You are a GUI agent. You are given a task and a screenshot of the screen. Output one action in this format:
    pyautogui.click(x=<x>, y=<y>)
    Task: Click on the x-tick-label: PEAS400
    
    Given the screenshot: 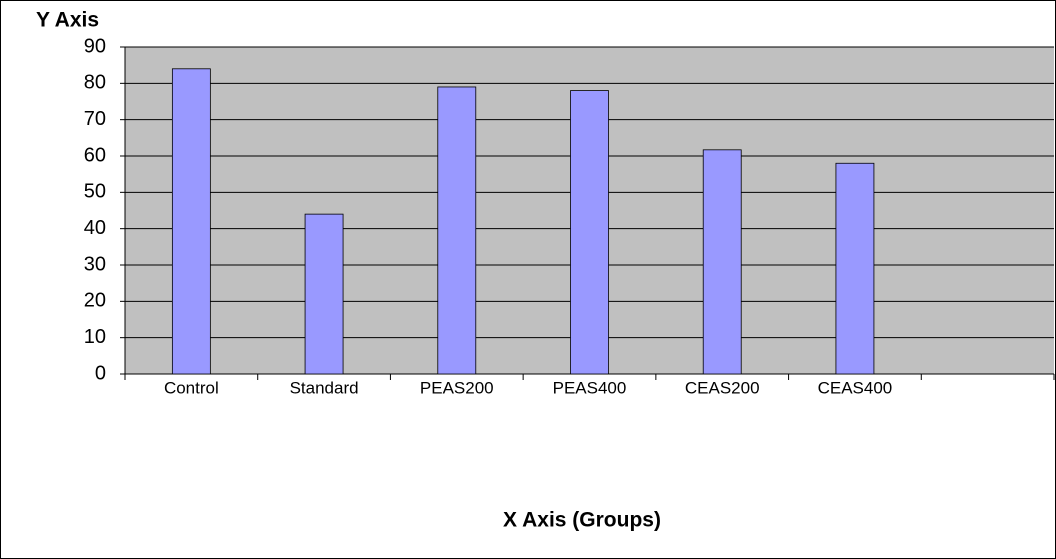 What is the action you would take?
    pyautogui.click(x=590, y=387)
    